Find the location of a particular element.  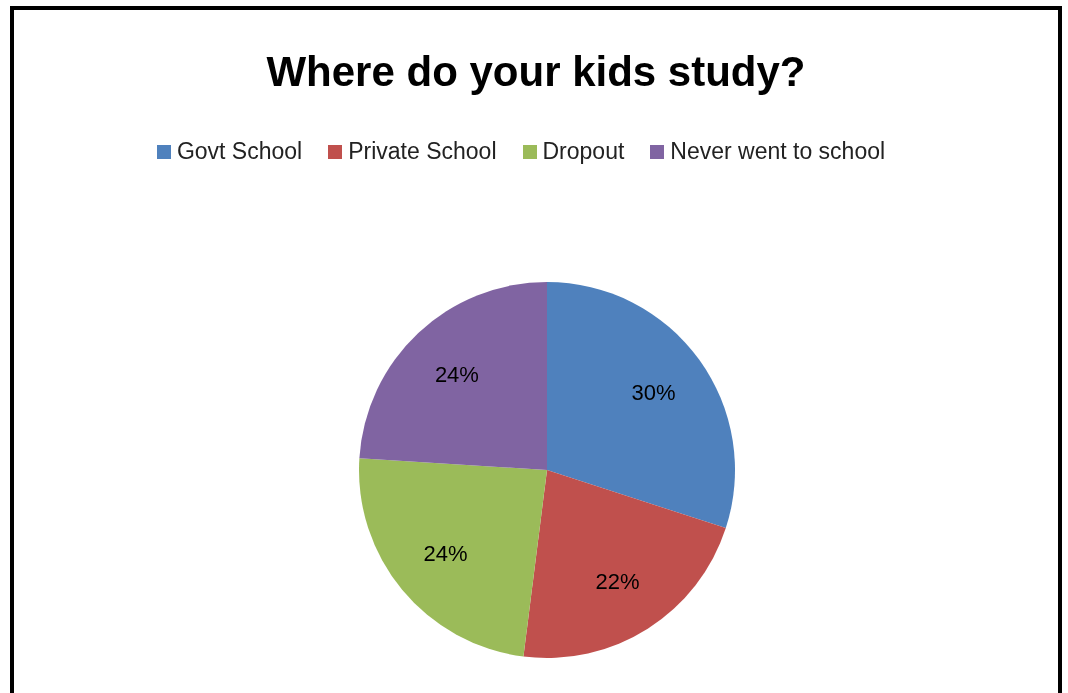

legend-label: Private School is located at coordinates (422, 151).